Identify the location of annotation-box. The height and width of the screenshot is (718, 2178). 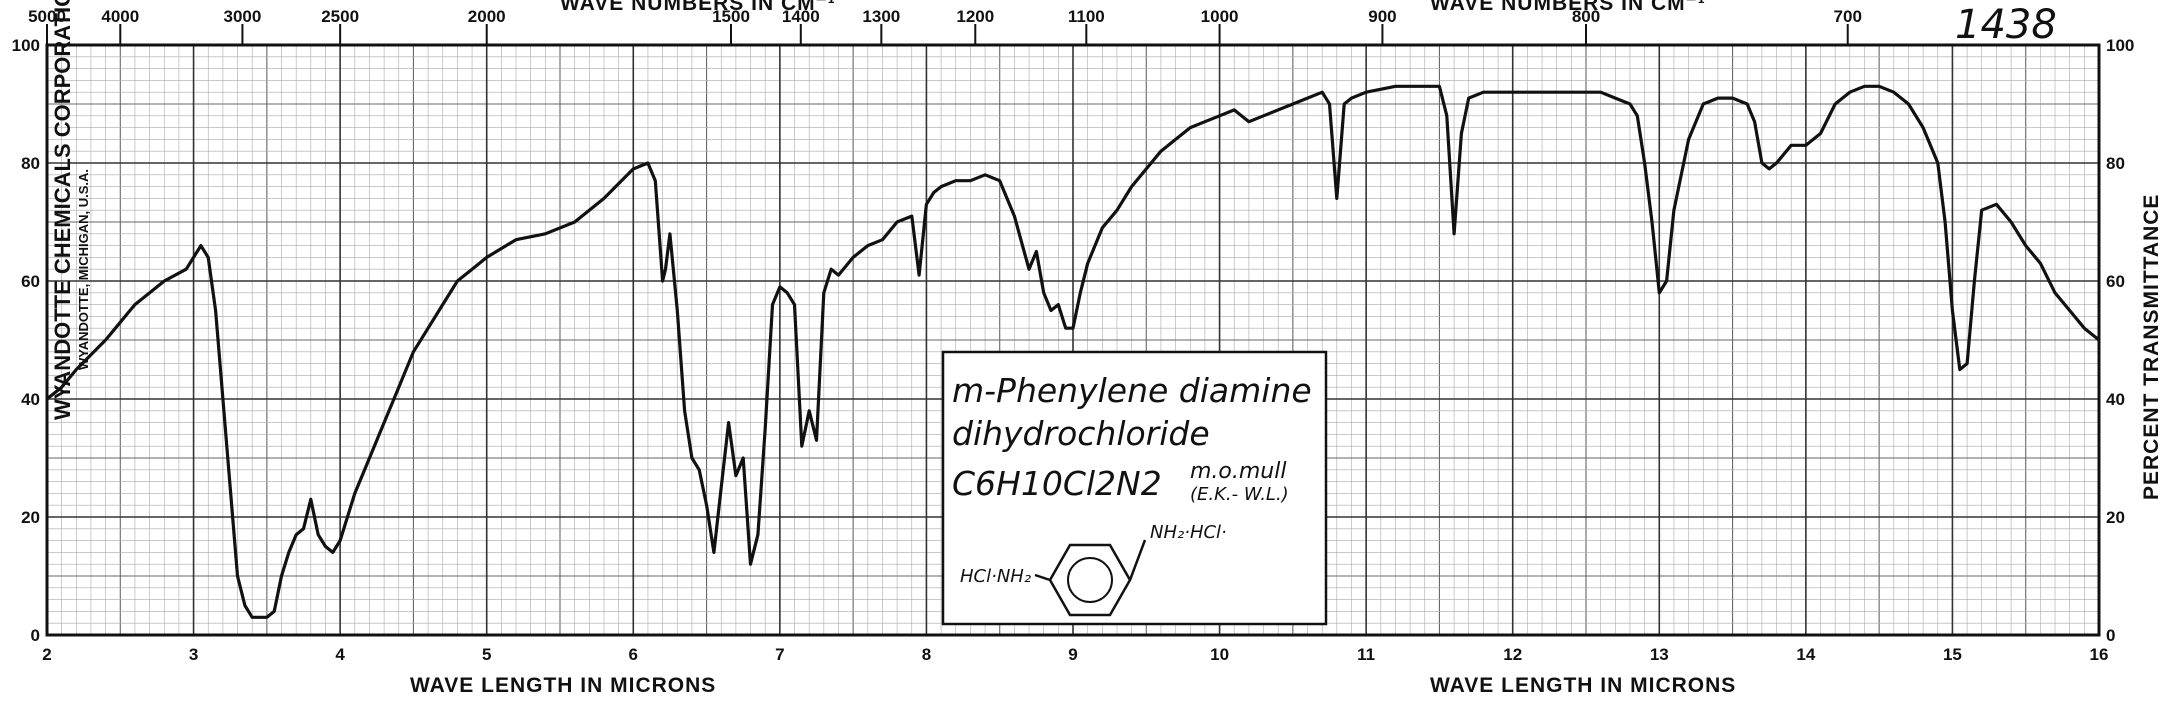
(1134, 488).